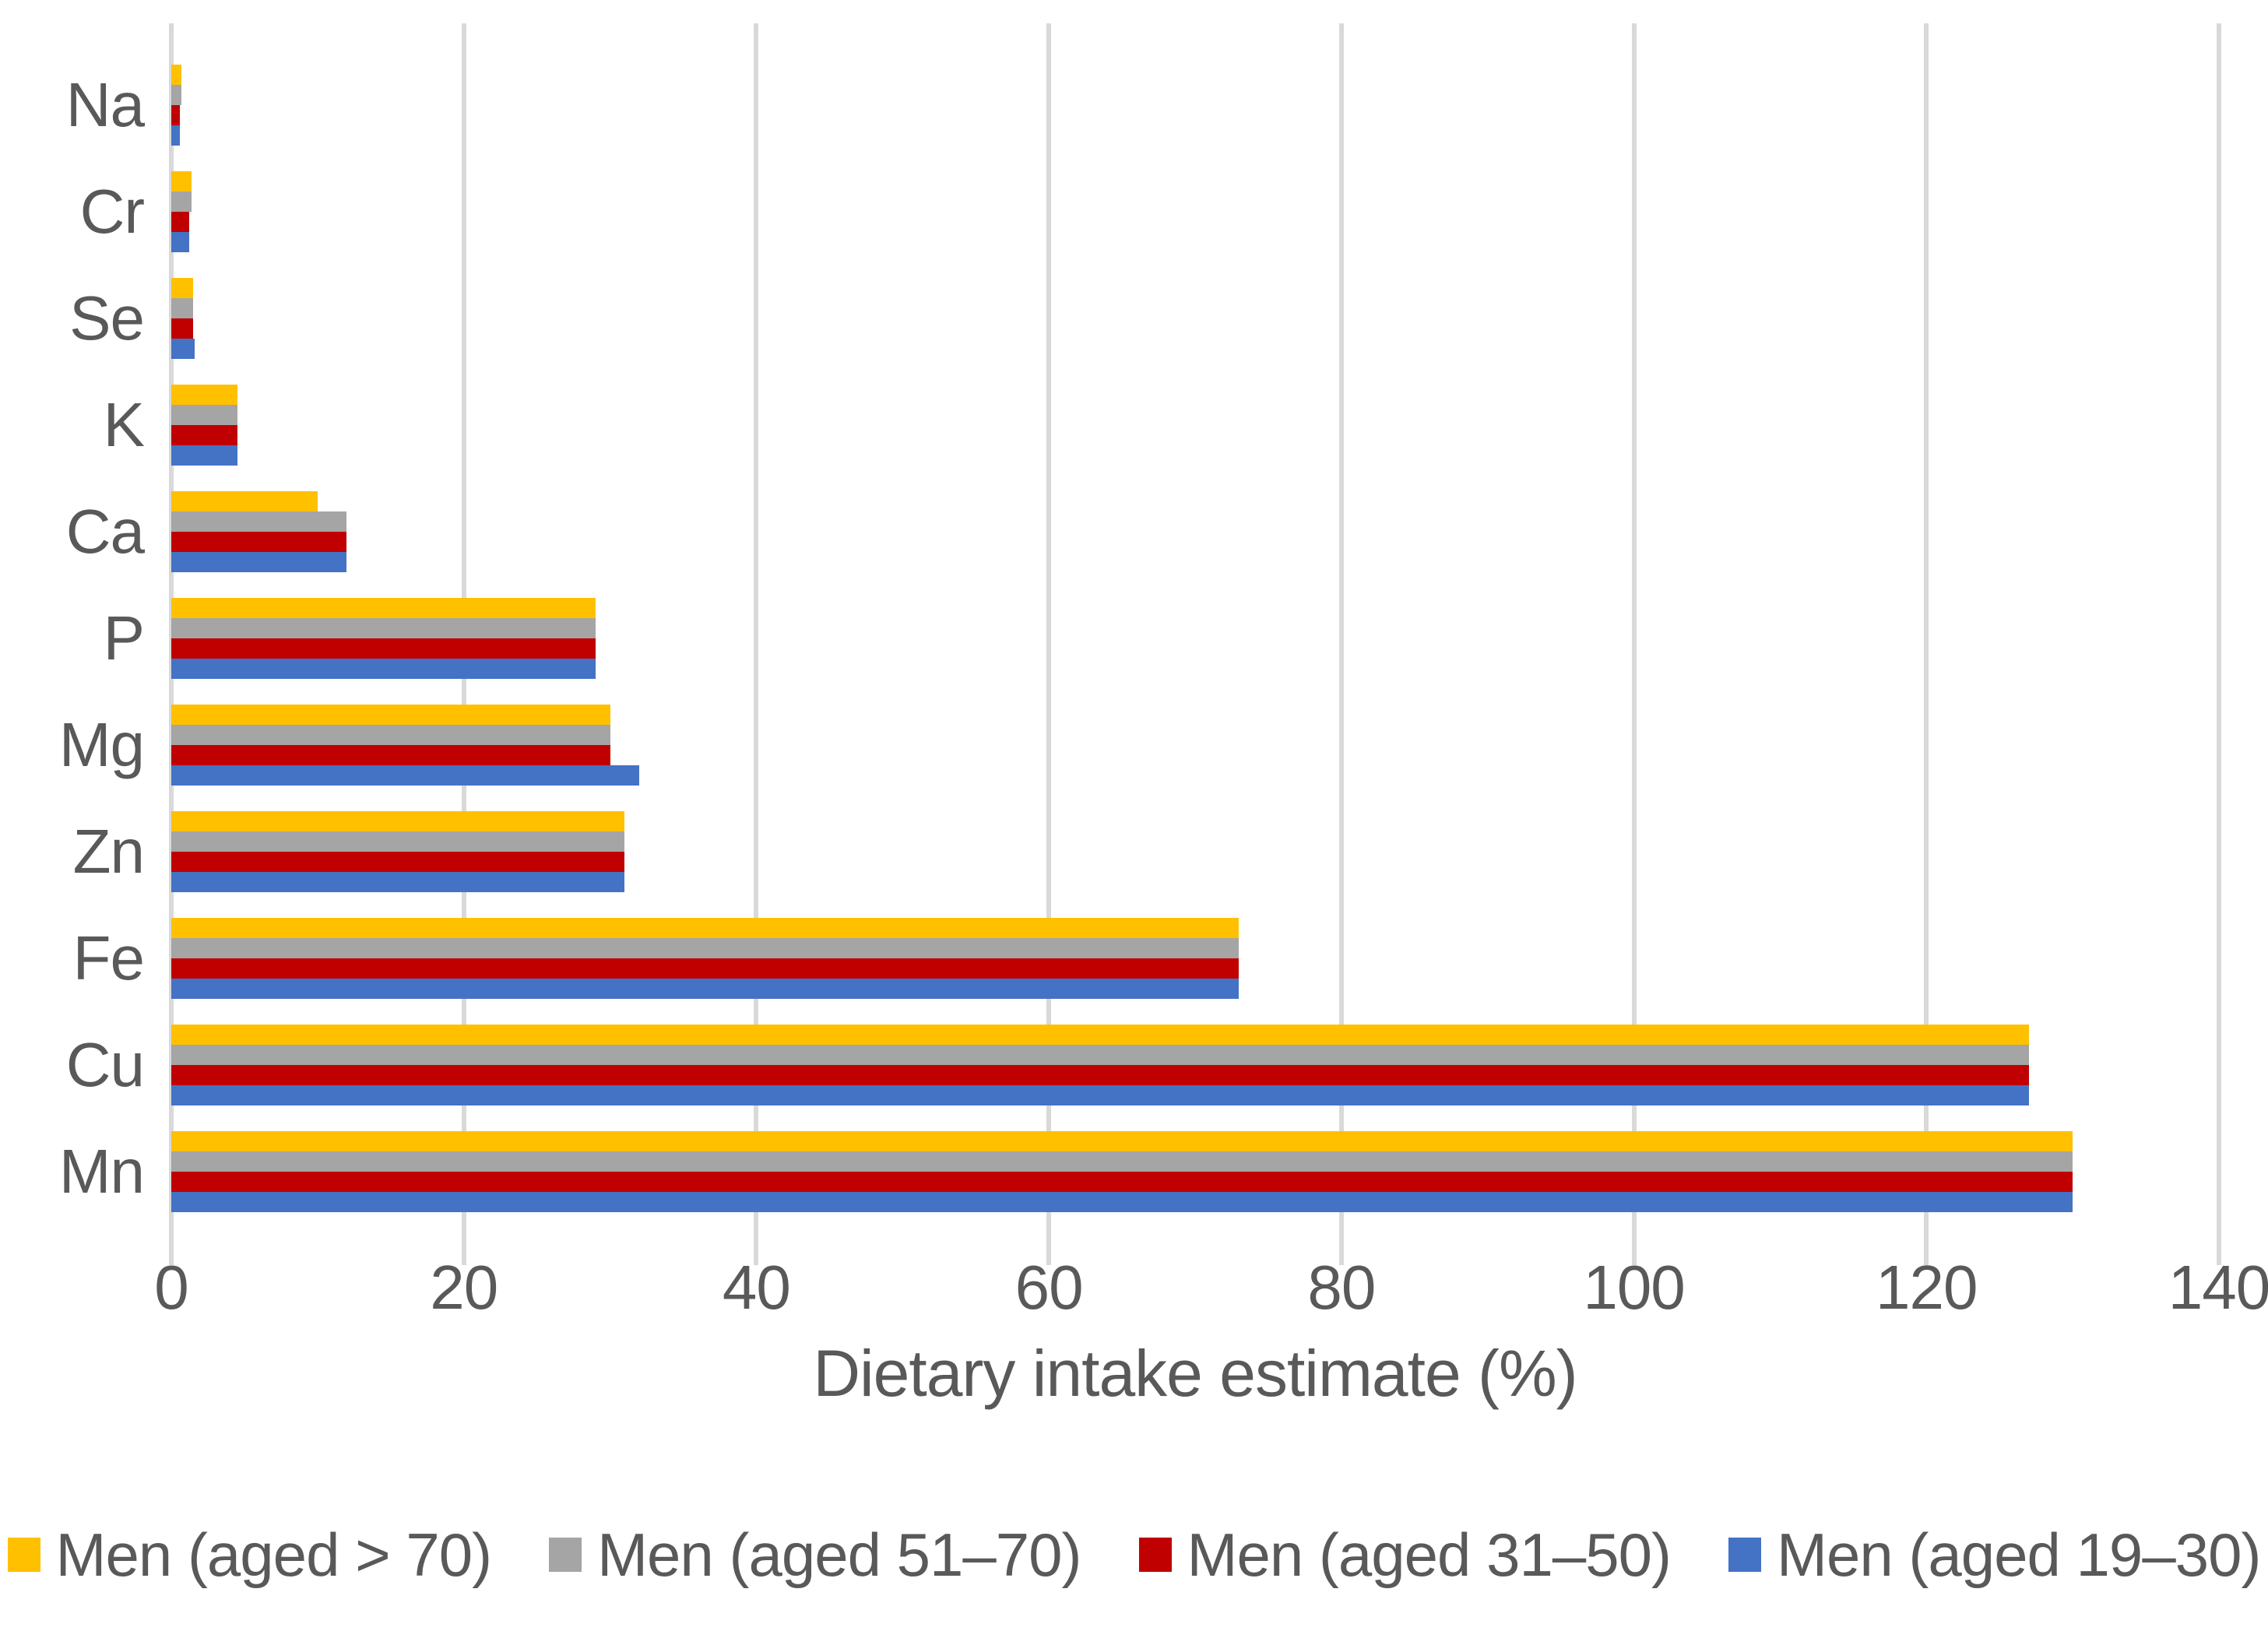 The height and width of the screenshot is (1631, 2268). Describe the element at coordinates (109, 958) in the screenshot. I see `category-label-Fe: Fe` at that location.